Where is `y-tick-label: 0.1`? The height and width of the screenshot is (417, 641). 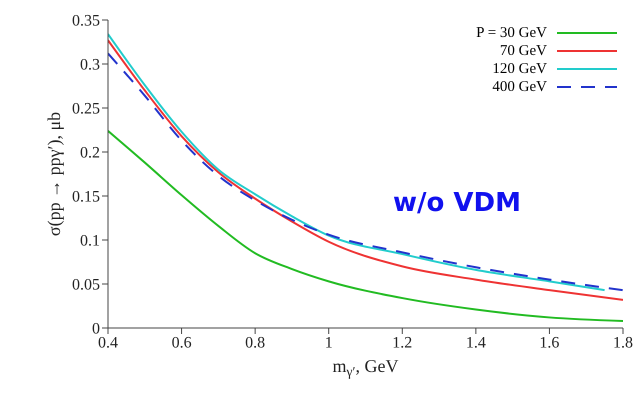
y-tick-label: 0.1 is located at coordinates (90, 241).